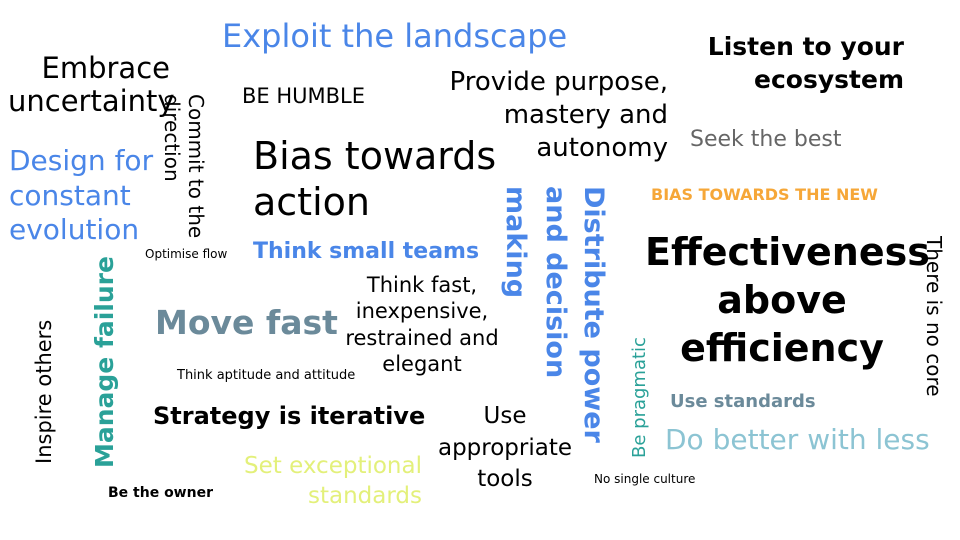 The height and width of the screenshot is (540, 960). I want to click on phrase-commit-to-the-direction: Commit to the direction, so click(184, 169).